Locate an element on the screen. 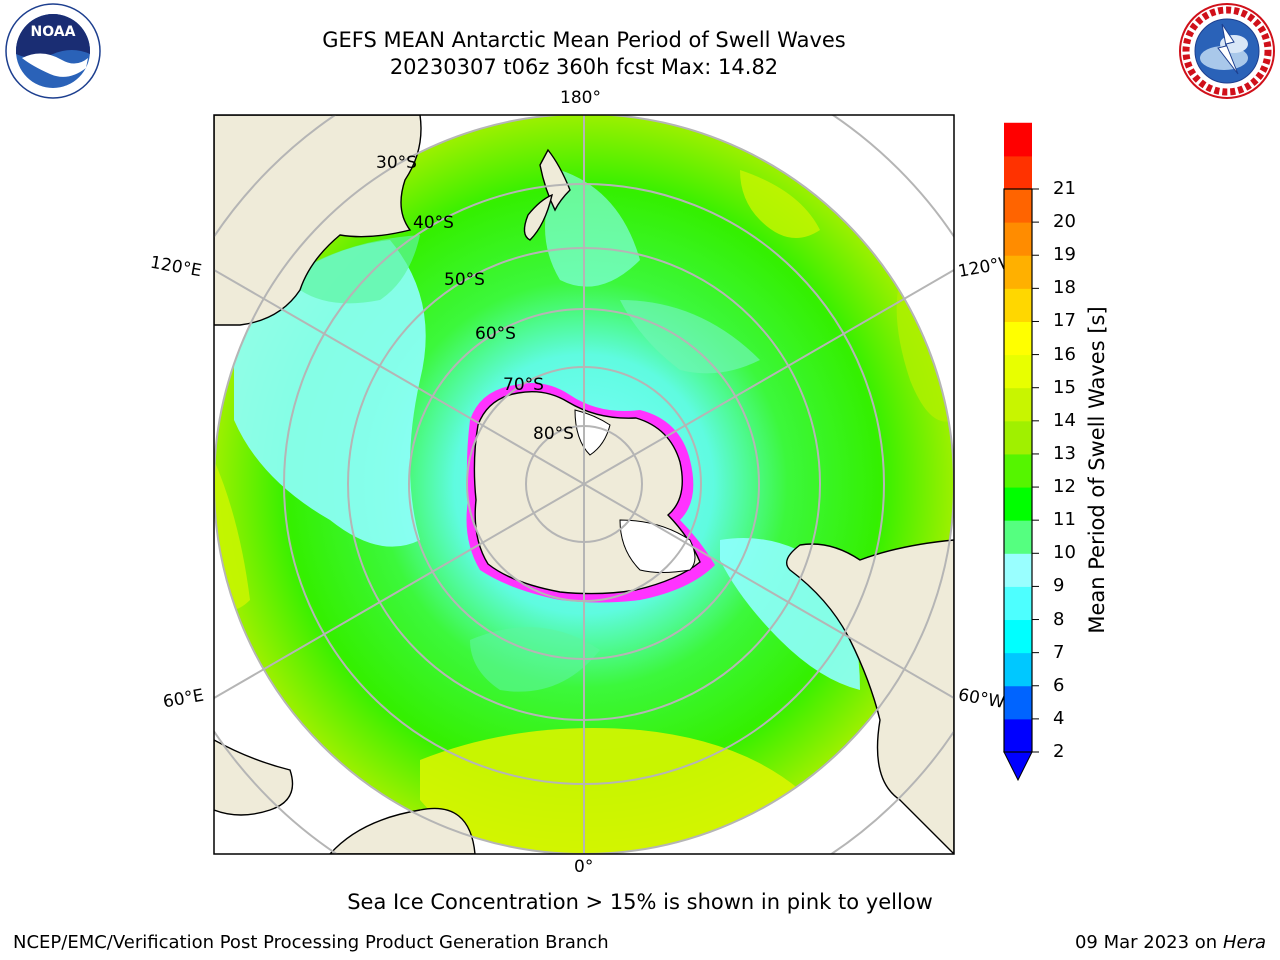  colorbar-tick-label: 17 is located at coordinates (1064, 321).